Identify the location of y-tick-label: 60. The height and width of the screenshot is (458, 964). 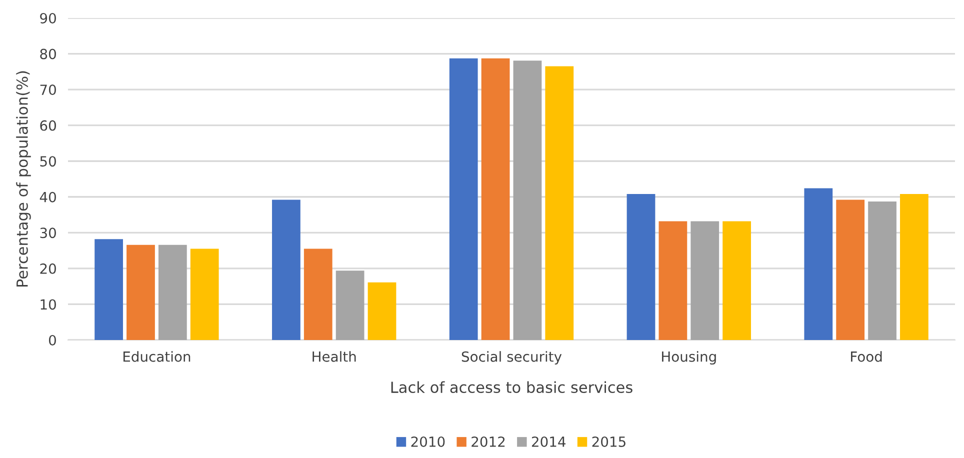
(48, 125).